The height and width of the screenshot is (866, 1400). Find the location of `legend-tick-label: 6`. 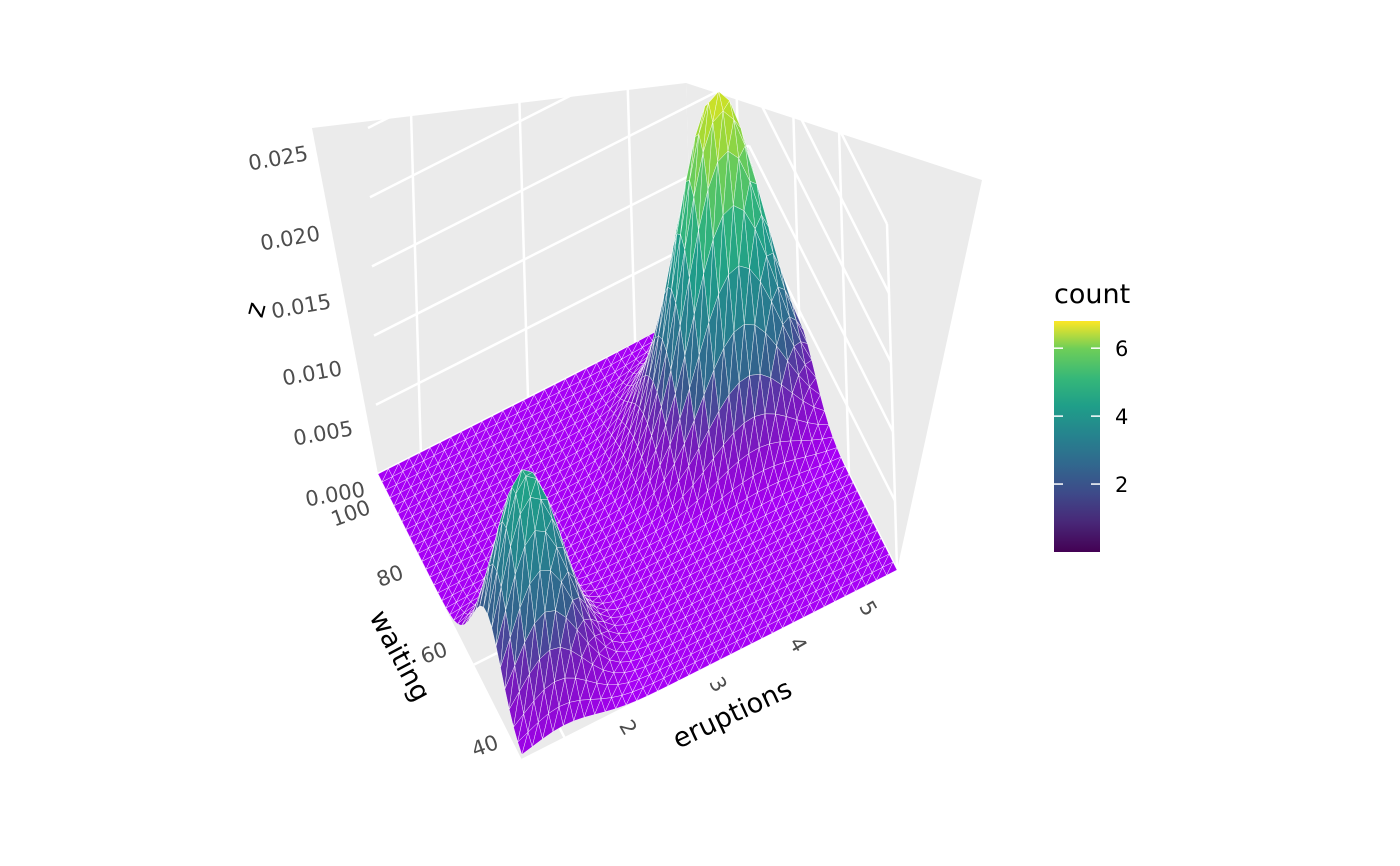

legend-tick-label: 6 is located at coordinates (1121, 349).